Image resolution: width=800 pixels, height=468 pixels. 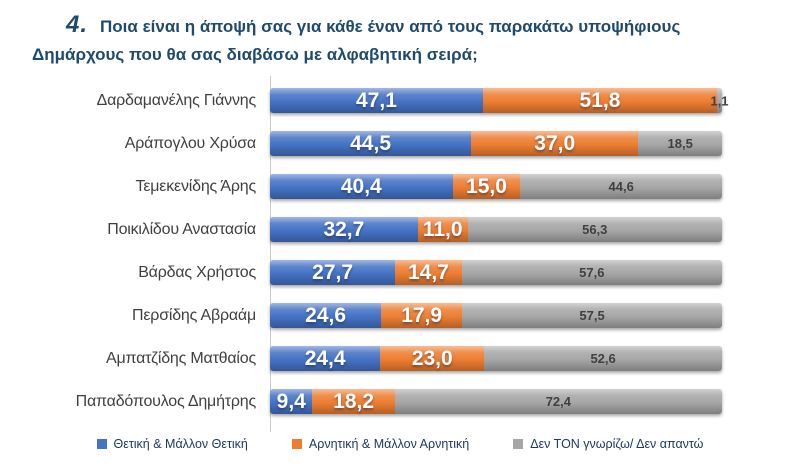 I want to click on bar-segment: 57,6, so click(x=591, y=273).